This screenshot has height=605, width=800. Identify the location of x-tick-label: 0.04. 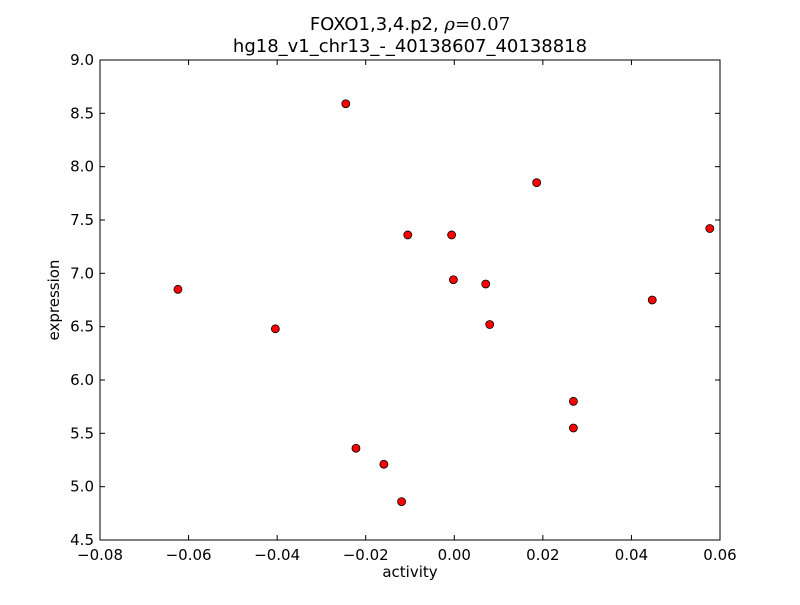
(631, 555).